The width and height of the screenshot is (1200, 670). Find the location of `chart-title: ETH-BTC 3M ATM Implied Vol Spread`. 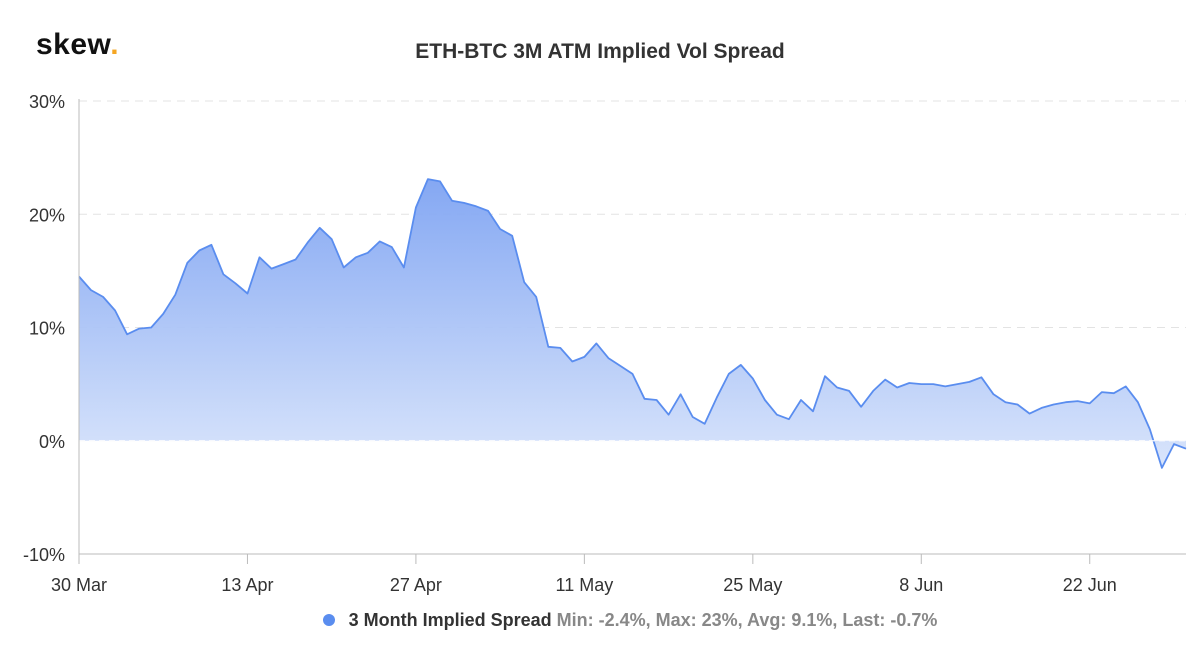

chart-title: ETH-BTC 3M ATM Implied Vol Spread is located at coordinates (600, 51).